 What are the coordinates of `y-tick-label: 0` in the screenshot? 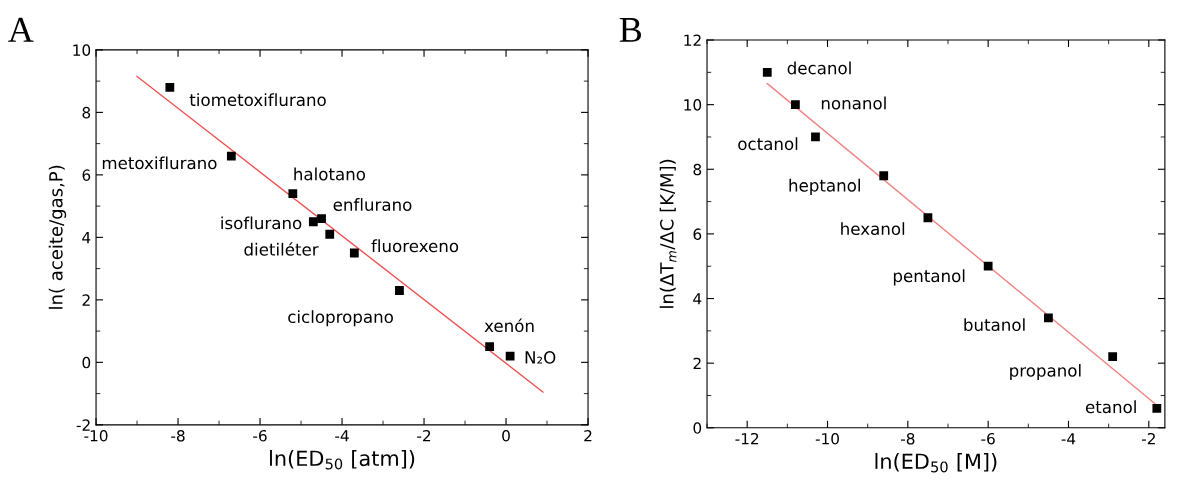 It's located at (86, 362).